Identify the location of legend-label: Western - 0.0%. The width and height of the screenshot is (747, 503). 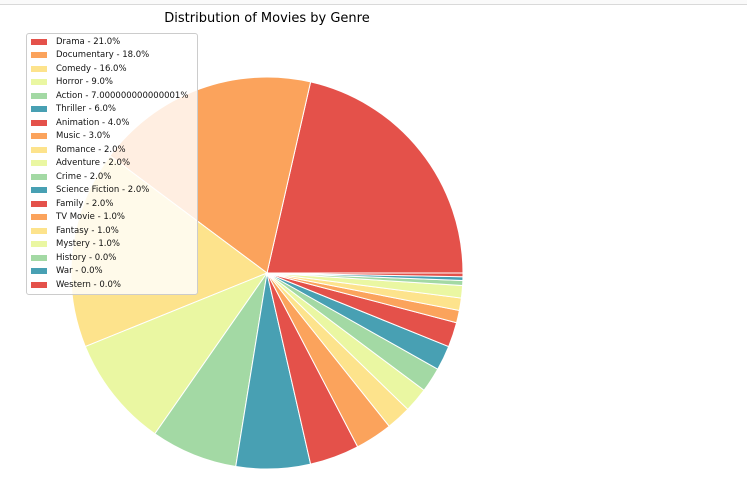
(88, 284).